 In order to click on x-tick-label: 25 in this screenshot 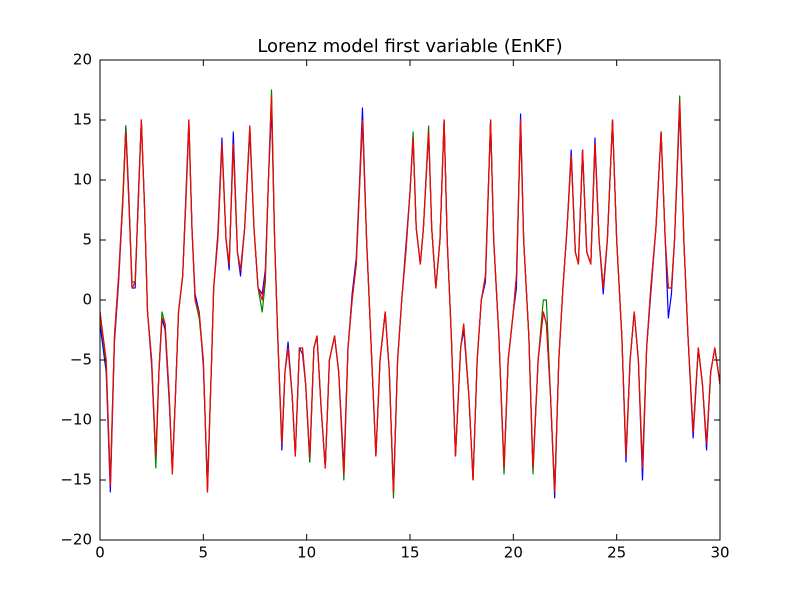, I will do `click(616, 553)`.